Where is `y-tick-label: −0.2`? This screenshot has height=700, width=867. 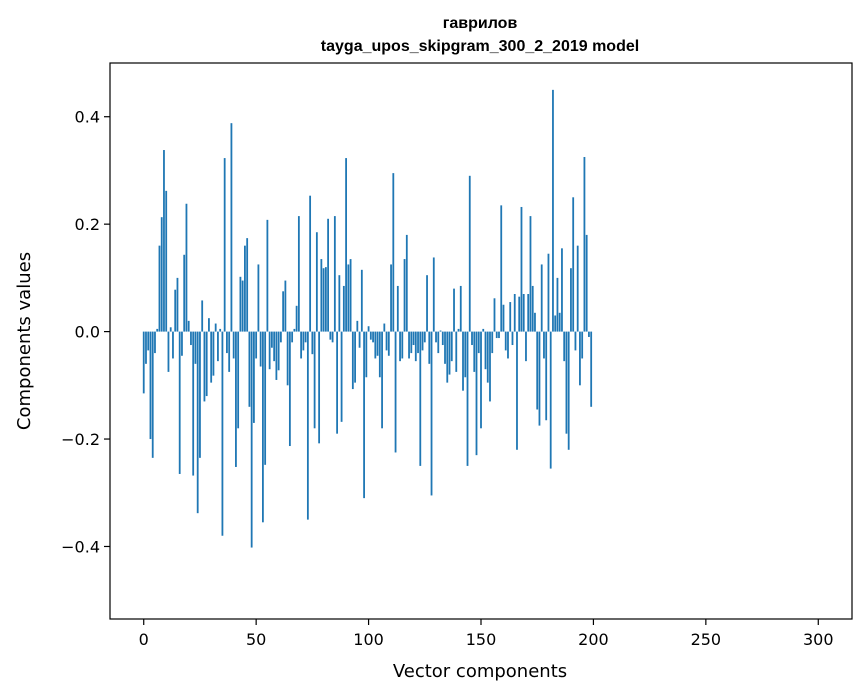 y-tick-label: −0.2 is located at coordinates (80, 439).